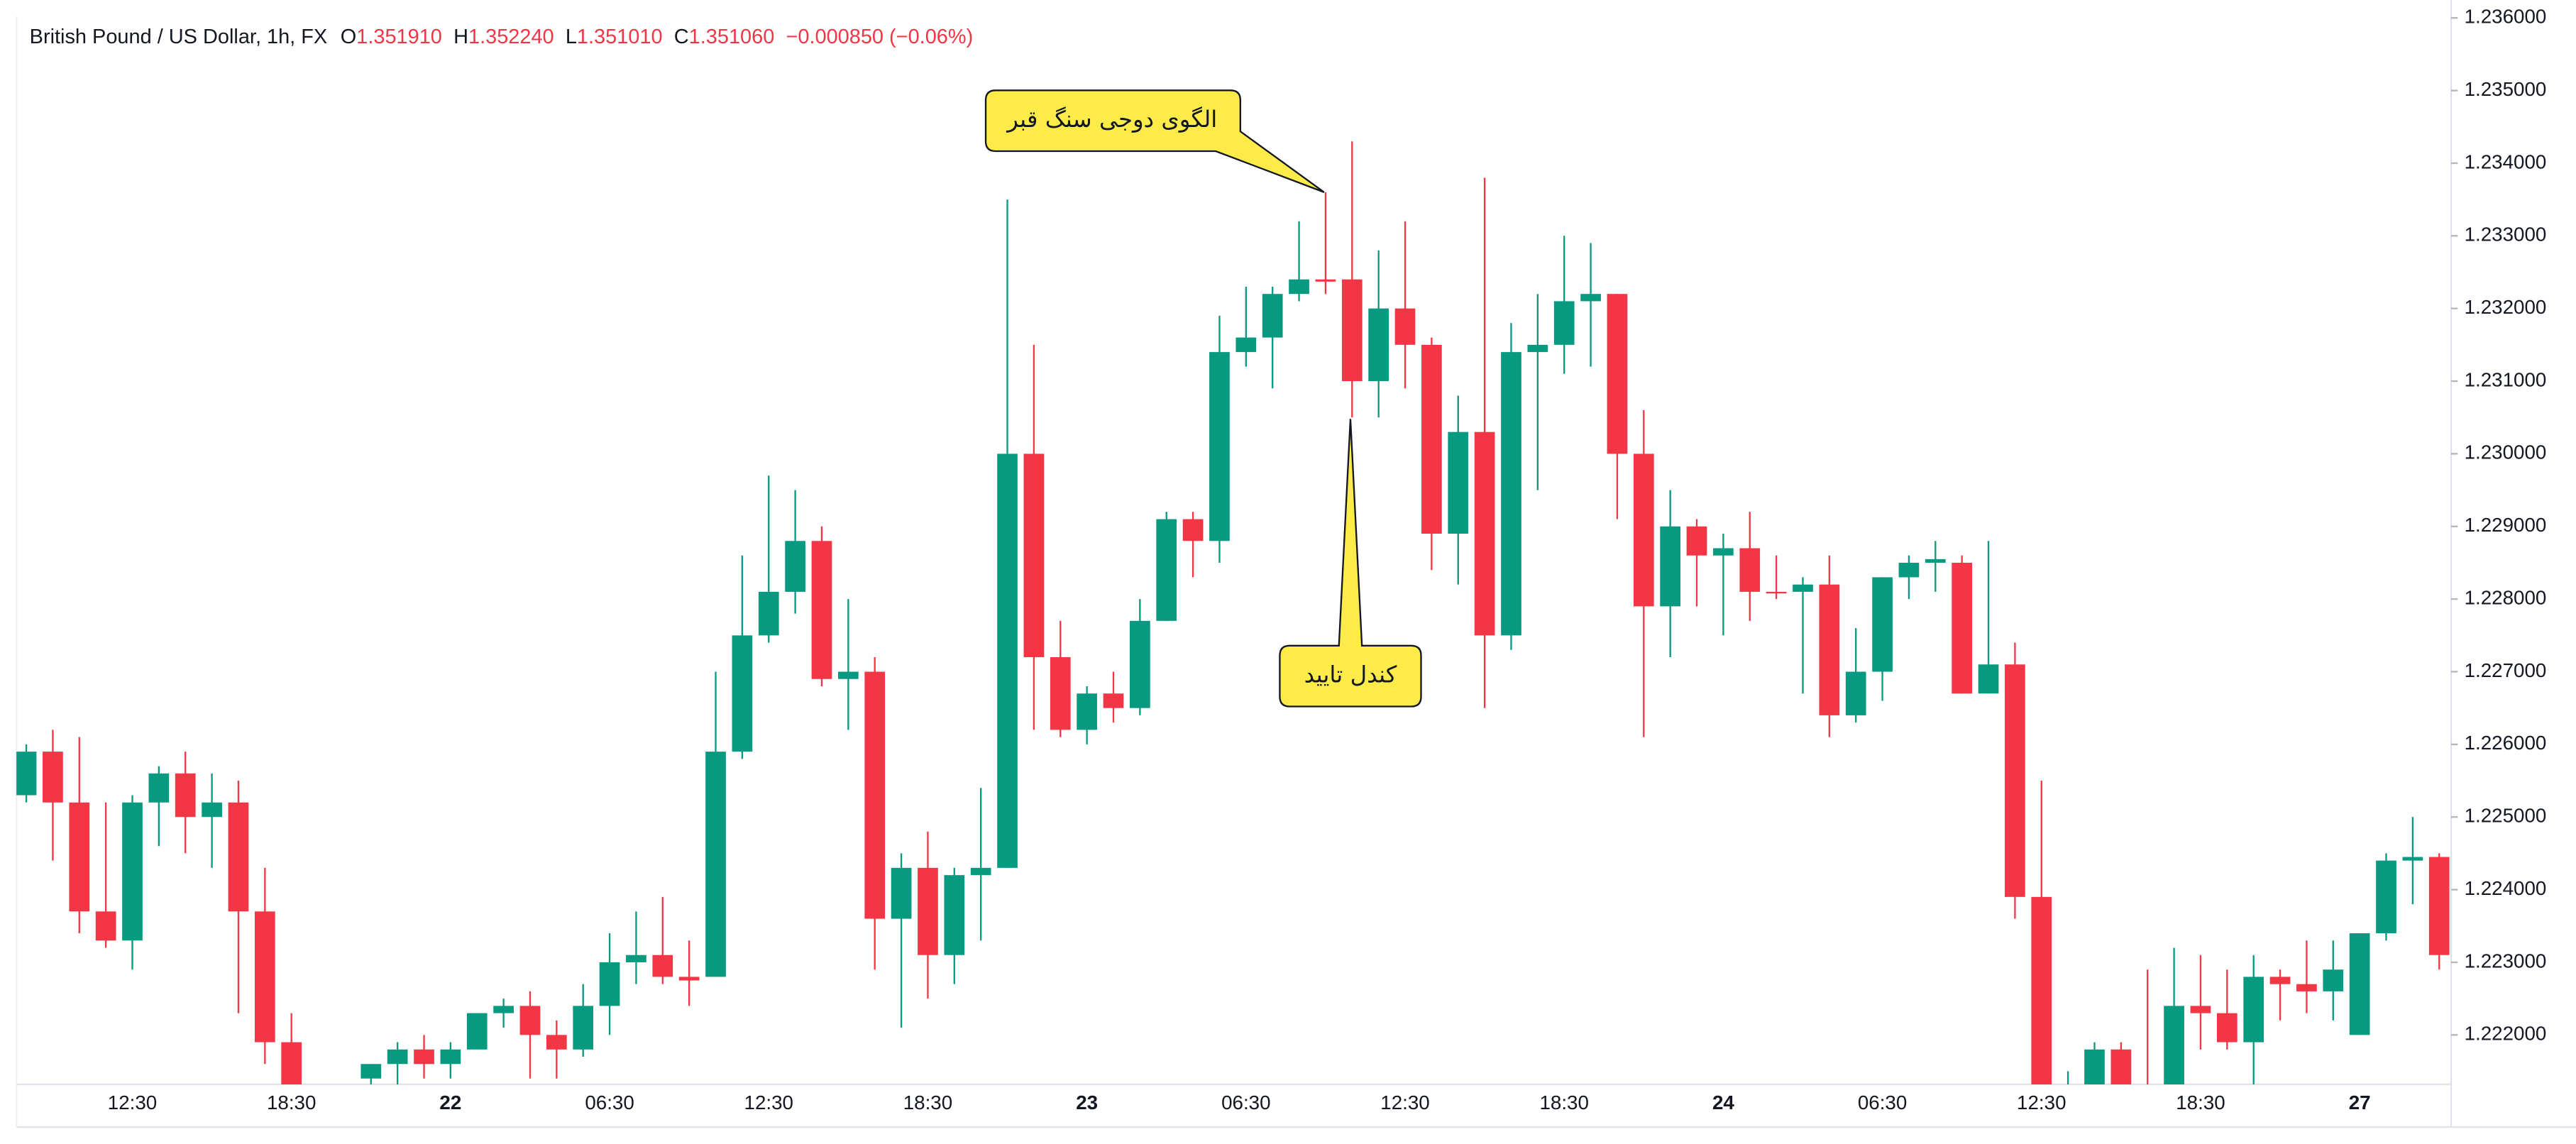 Image resolution: width=2576 pixels, height=1144 pixels. Describe the element at coordinates (349, 37) in the screenshot. I see `ohlc-key: O` at that location.